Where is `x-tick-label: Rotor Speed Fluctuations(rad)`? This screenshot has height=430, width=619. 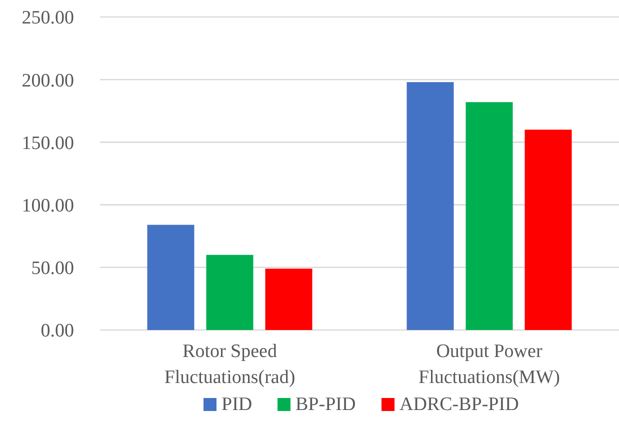 x-tick-label: Rotor Speed Fluctuations(rad) is located at coordinates (230, 364).